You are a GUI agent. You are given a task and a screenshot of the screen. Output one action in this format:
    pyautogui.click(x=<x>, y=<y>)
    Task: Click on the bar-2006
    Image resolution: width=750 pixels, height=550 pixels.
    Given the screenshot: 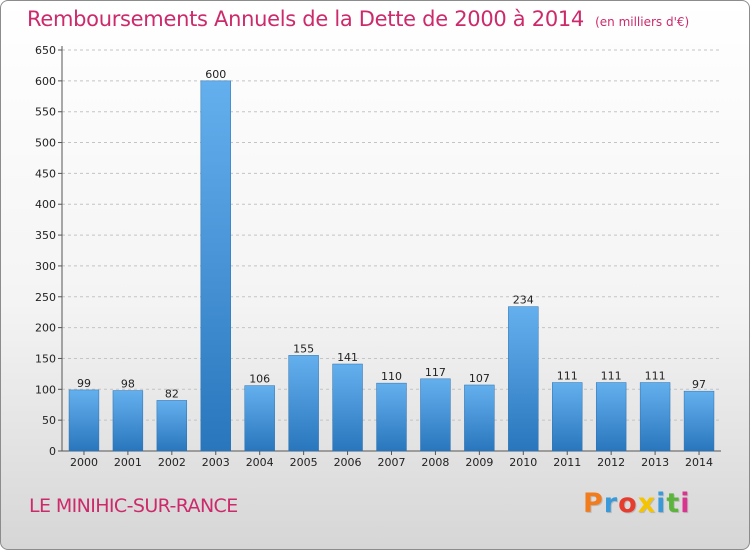 What is the action you would take?
    pyautogui.click(x=347, y=407)
    